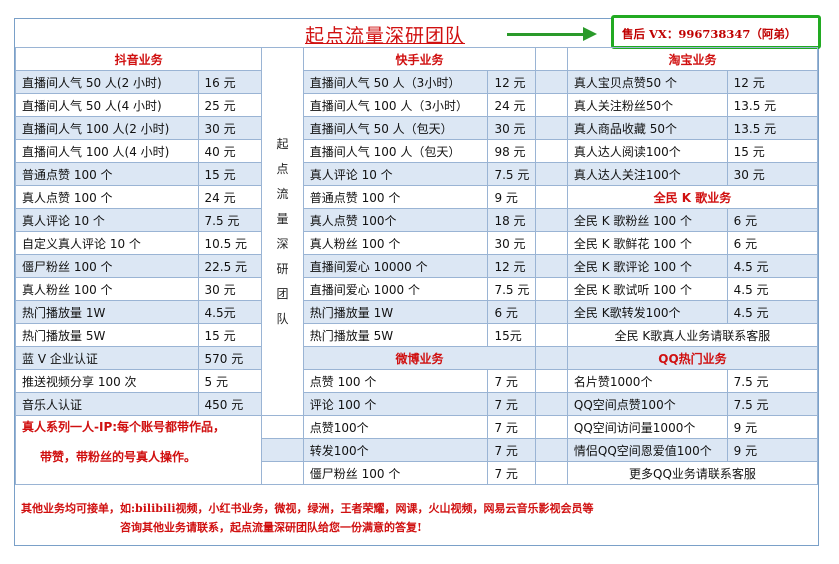 The height and width of the screenshot is (564, 839). I want to click on douyin-item: 热门播放量 1W, so click(107, 312).